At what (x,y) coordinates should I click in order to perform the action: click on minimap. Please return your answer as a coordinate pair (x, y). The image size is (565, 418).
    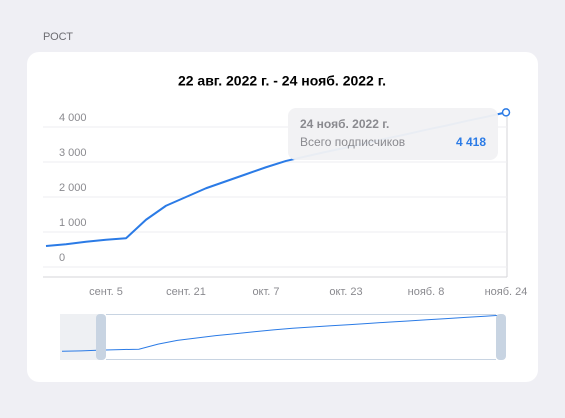
    Looking at the image, I should click on (283, 337).